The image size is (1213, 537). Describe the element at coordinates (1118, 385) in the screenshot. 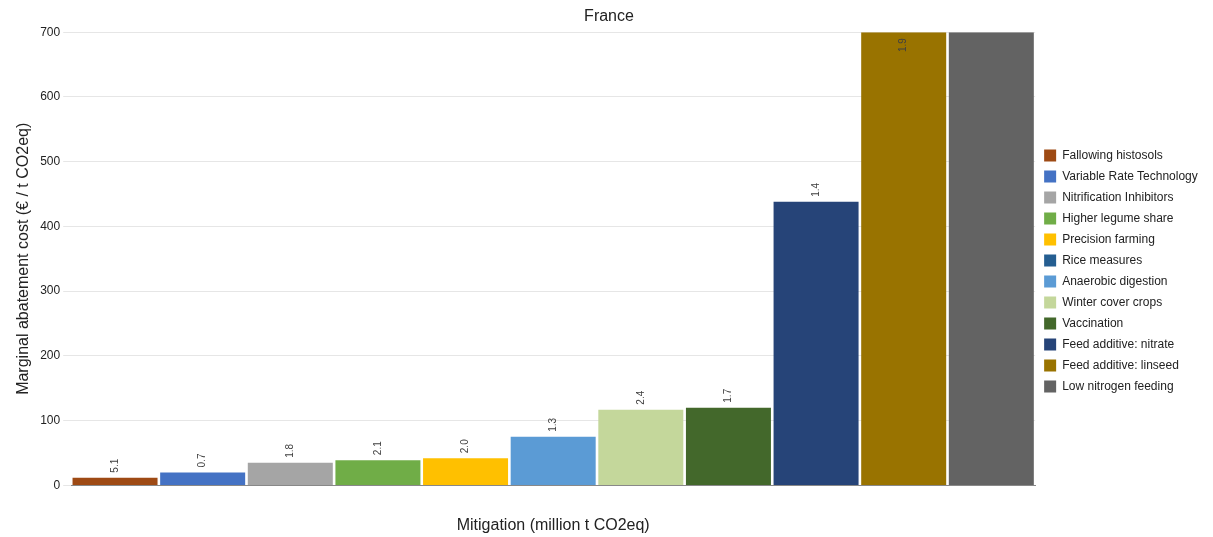

I see `legend-label: Low nitrogen feeding` at that location.